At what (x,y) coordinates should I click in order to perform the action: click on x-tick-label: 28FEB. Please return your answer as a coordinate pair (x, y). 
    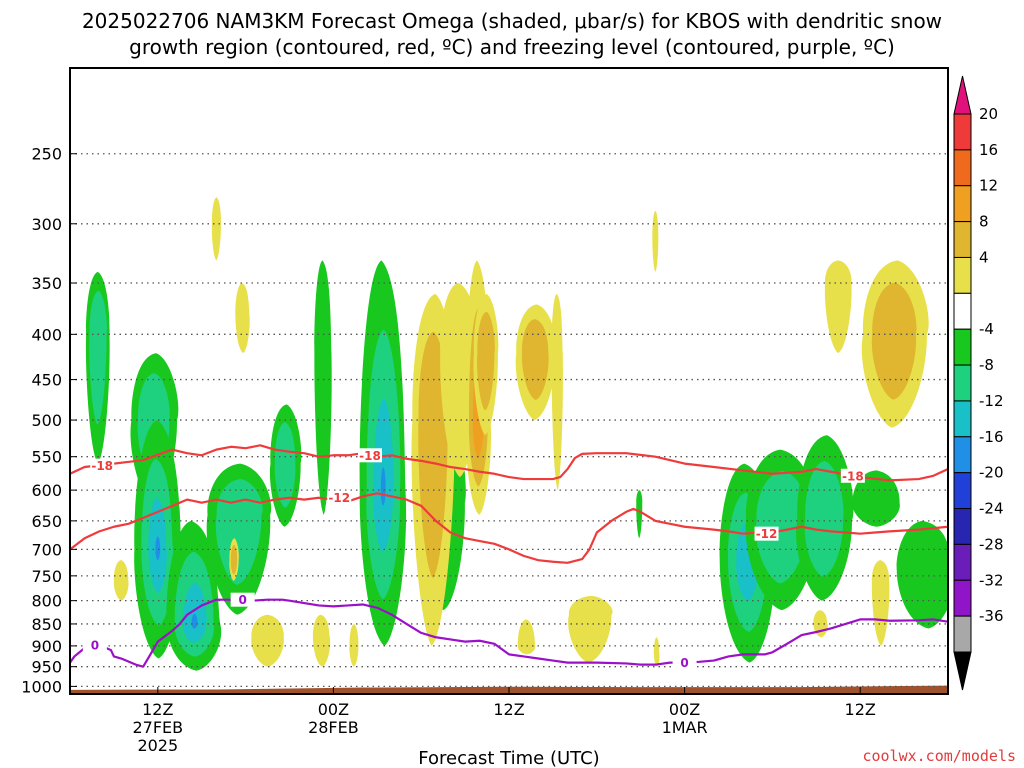
    Looking at the image, I should click on (333, 727).